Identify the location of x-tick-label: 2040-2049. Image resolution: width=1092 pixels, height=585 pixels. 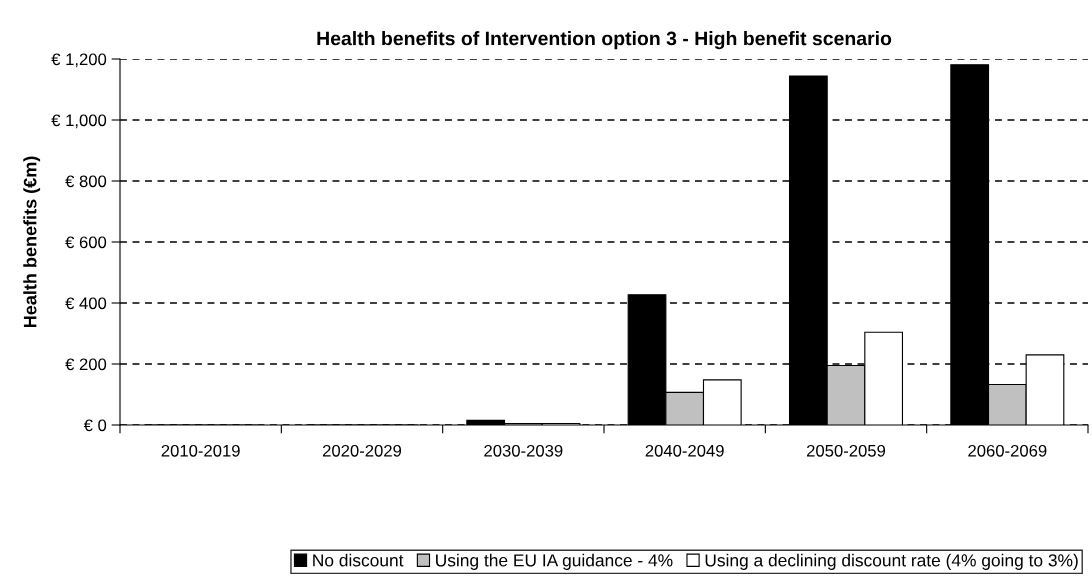
(684, 450).